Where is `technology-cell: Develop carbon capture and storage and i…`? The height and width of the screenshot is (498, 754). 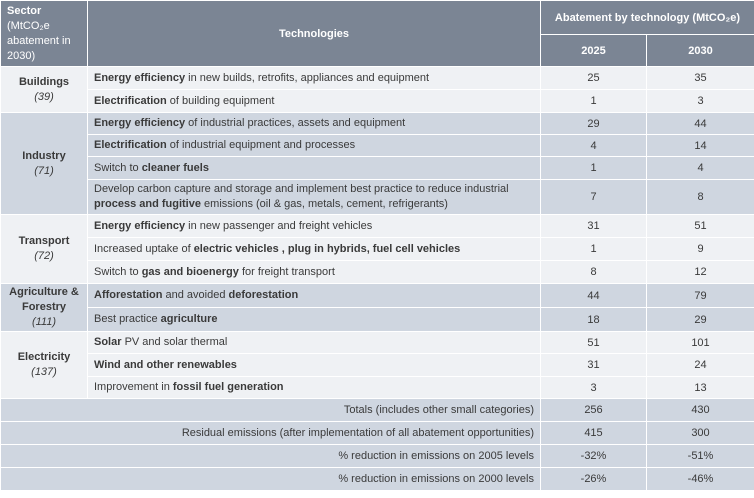 technology-cell: Develop carbon capture and storage and i… is located at coordinates (314, 197).